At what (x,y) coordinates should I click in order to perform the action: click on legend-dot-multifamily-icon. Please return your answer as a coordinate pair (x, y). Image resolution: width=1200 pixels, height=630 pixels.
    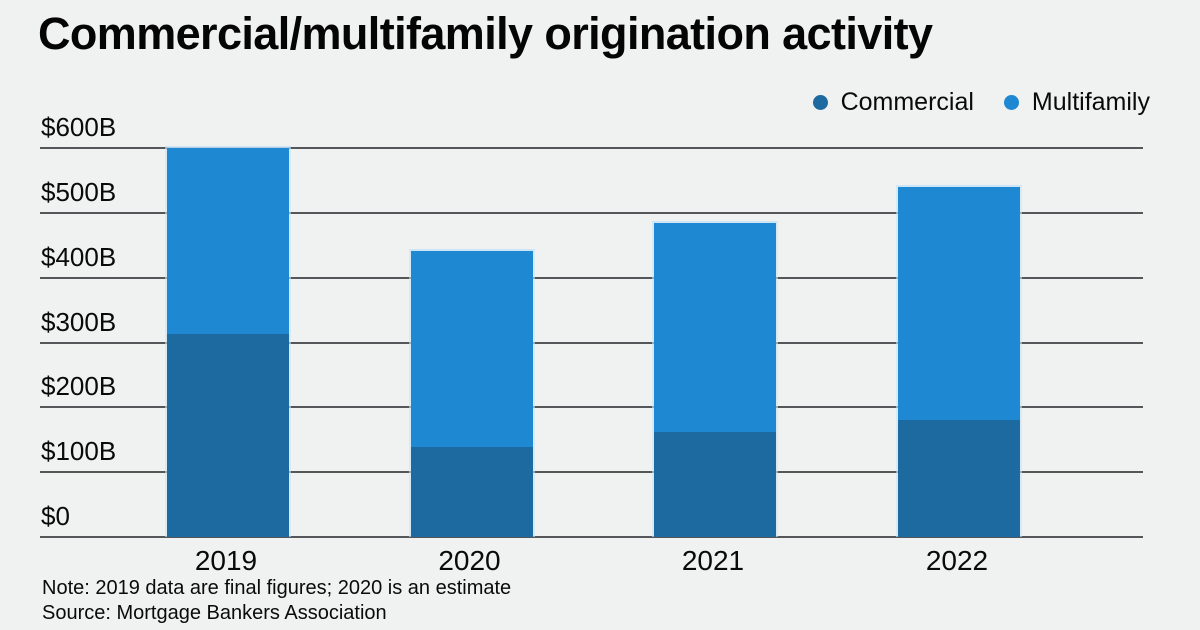
    Looking at the image, I should click on (1011, 102).